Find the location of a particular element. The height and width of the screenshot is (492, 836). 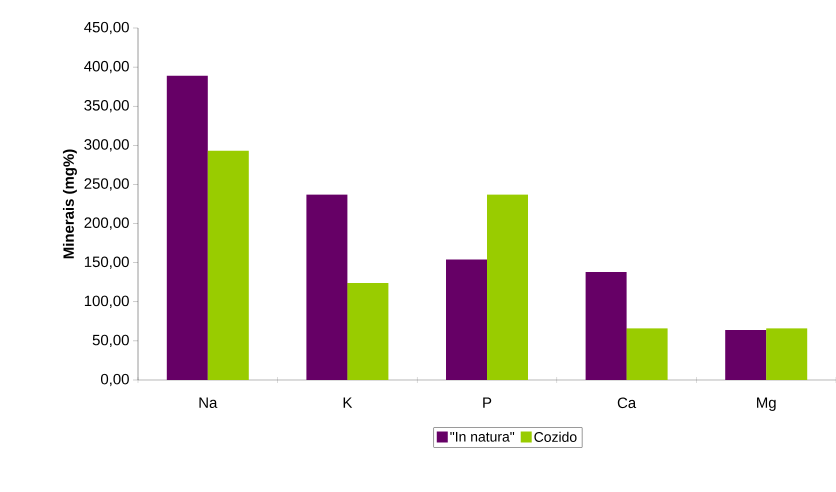

y-tick-label: 250,00 is located at coordinates (106, 184).